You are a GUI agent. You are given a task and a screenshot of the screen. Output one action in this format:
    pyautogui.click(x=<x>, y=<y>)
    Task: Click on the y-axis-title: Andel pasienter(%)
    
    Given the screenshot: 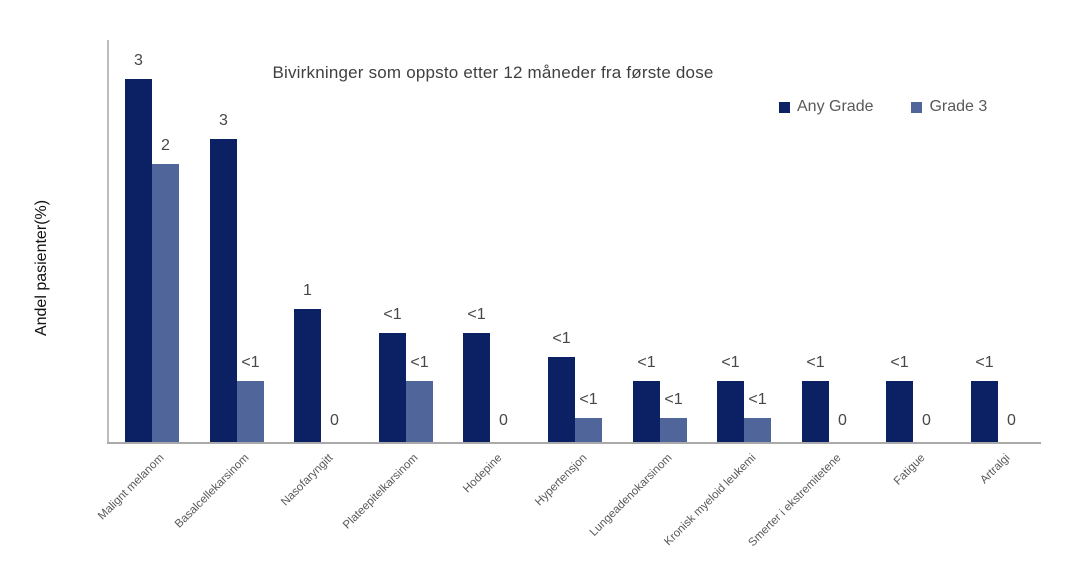 What is the action you would take?
    pyautogui.click(x=41, y=268)
    